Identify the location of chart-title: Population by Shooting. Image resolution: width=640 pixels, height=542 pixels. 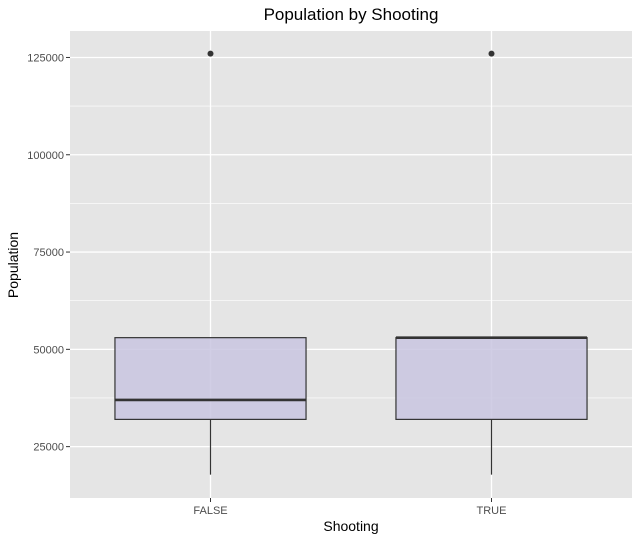
(351, 14).